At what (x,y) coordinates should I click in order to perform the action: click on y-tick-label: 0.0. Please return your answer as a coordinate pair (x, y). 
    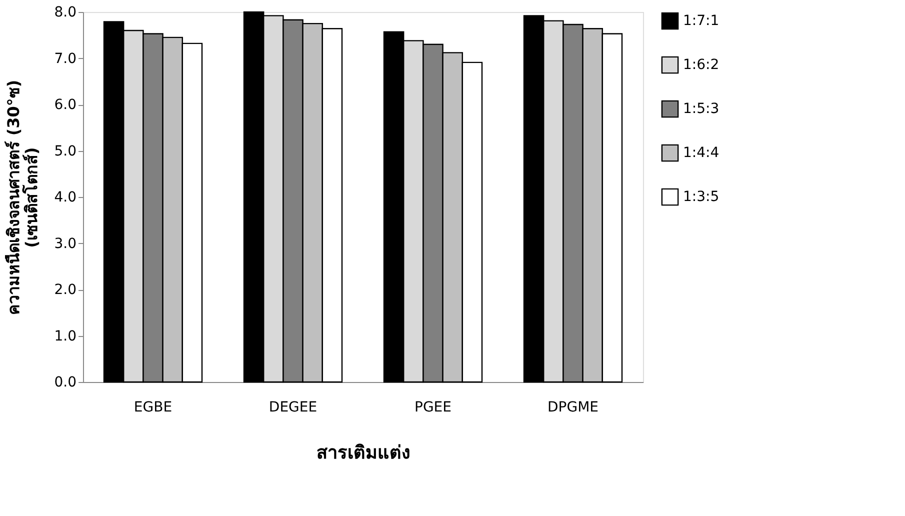
    Looking at the image, I should click on (65, 382).